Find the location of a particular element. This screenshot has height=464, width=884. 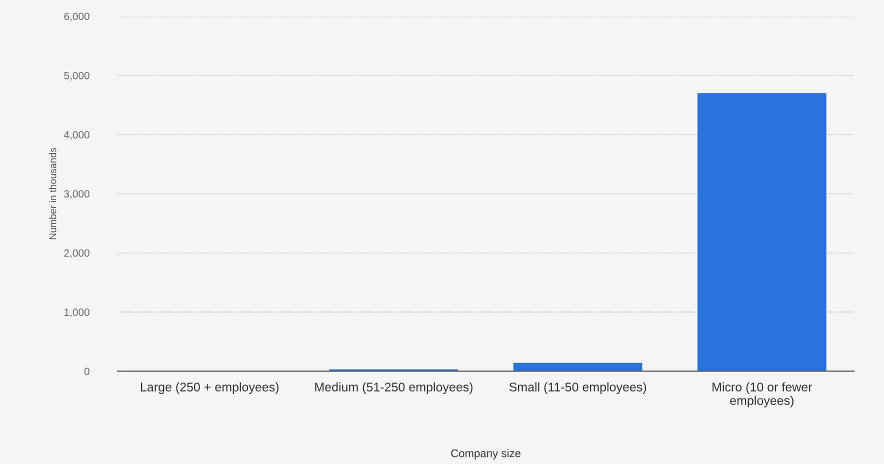

y-tick-label: 2,000 is located at coordinates (77, 253).